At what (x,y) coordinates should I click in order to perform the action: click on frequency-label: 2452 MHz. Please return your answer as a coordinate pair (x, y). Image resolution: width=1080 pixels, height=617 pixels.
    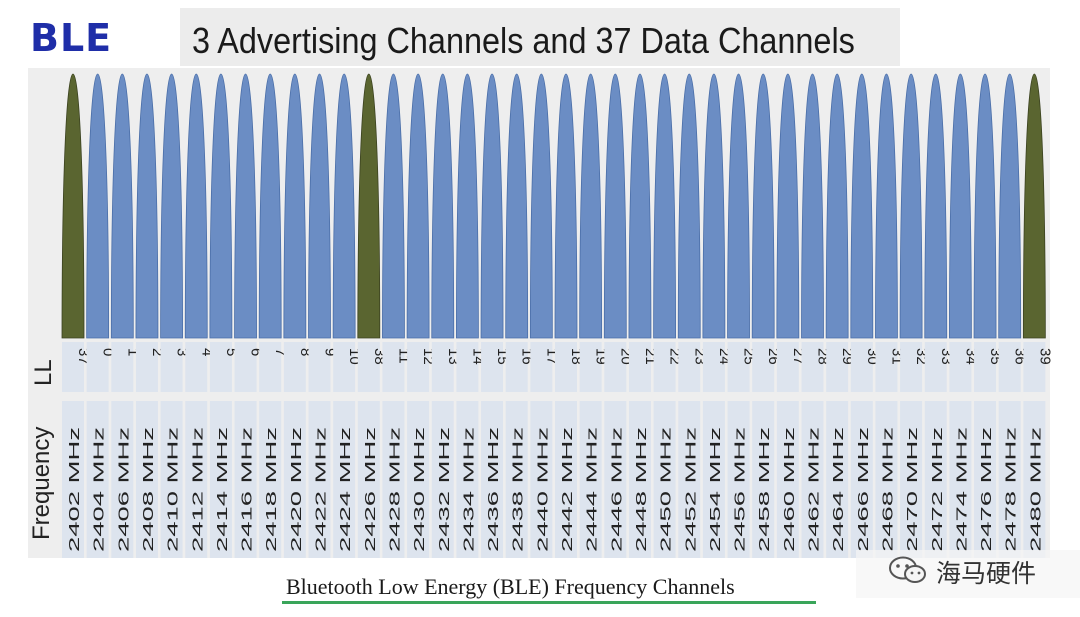
    Looking at the image, I should click on (691, 489).